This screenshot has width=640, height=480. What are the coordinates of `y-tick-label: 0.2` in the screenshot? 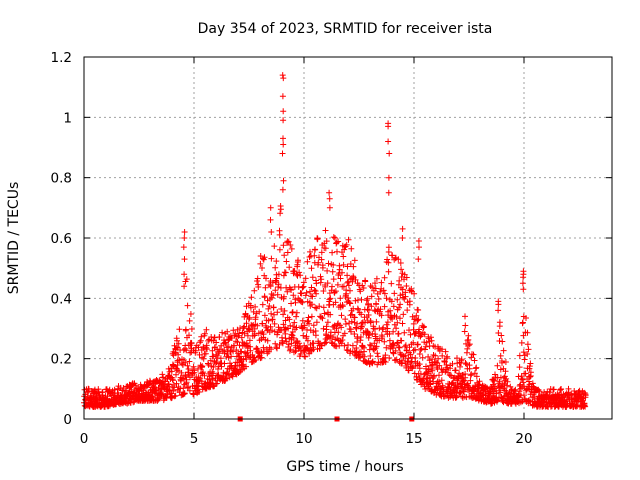 It's located at (61, 360).